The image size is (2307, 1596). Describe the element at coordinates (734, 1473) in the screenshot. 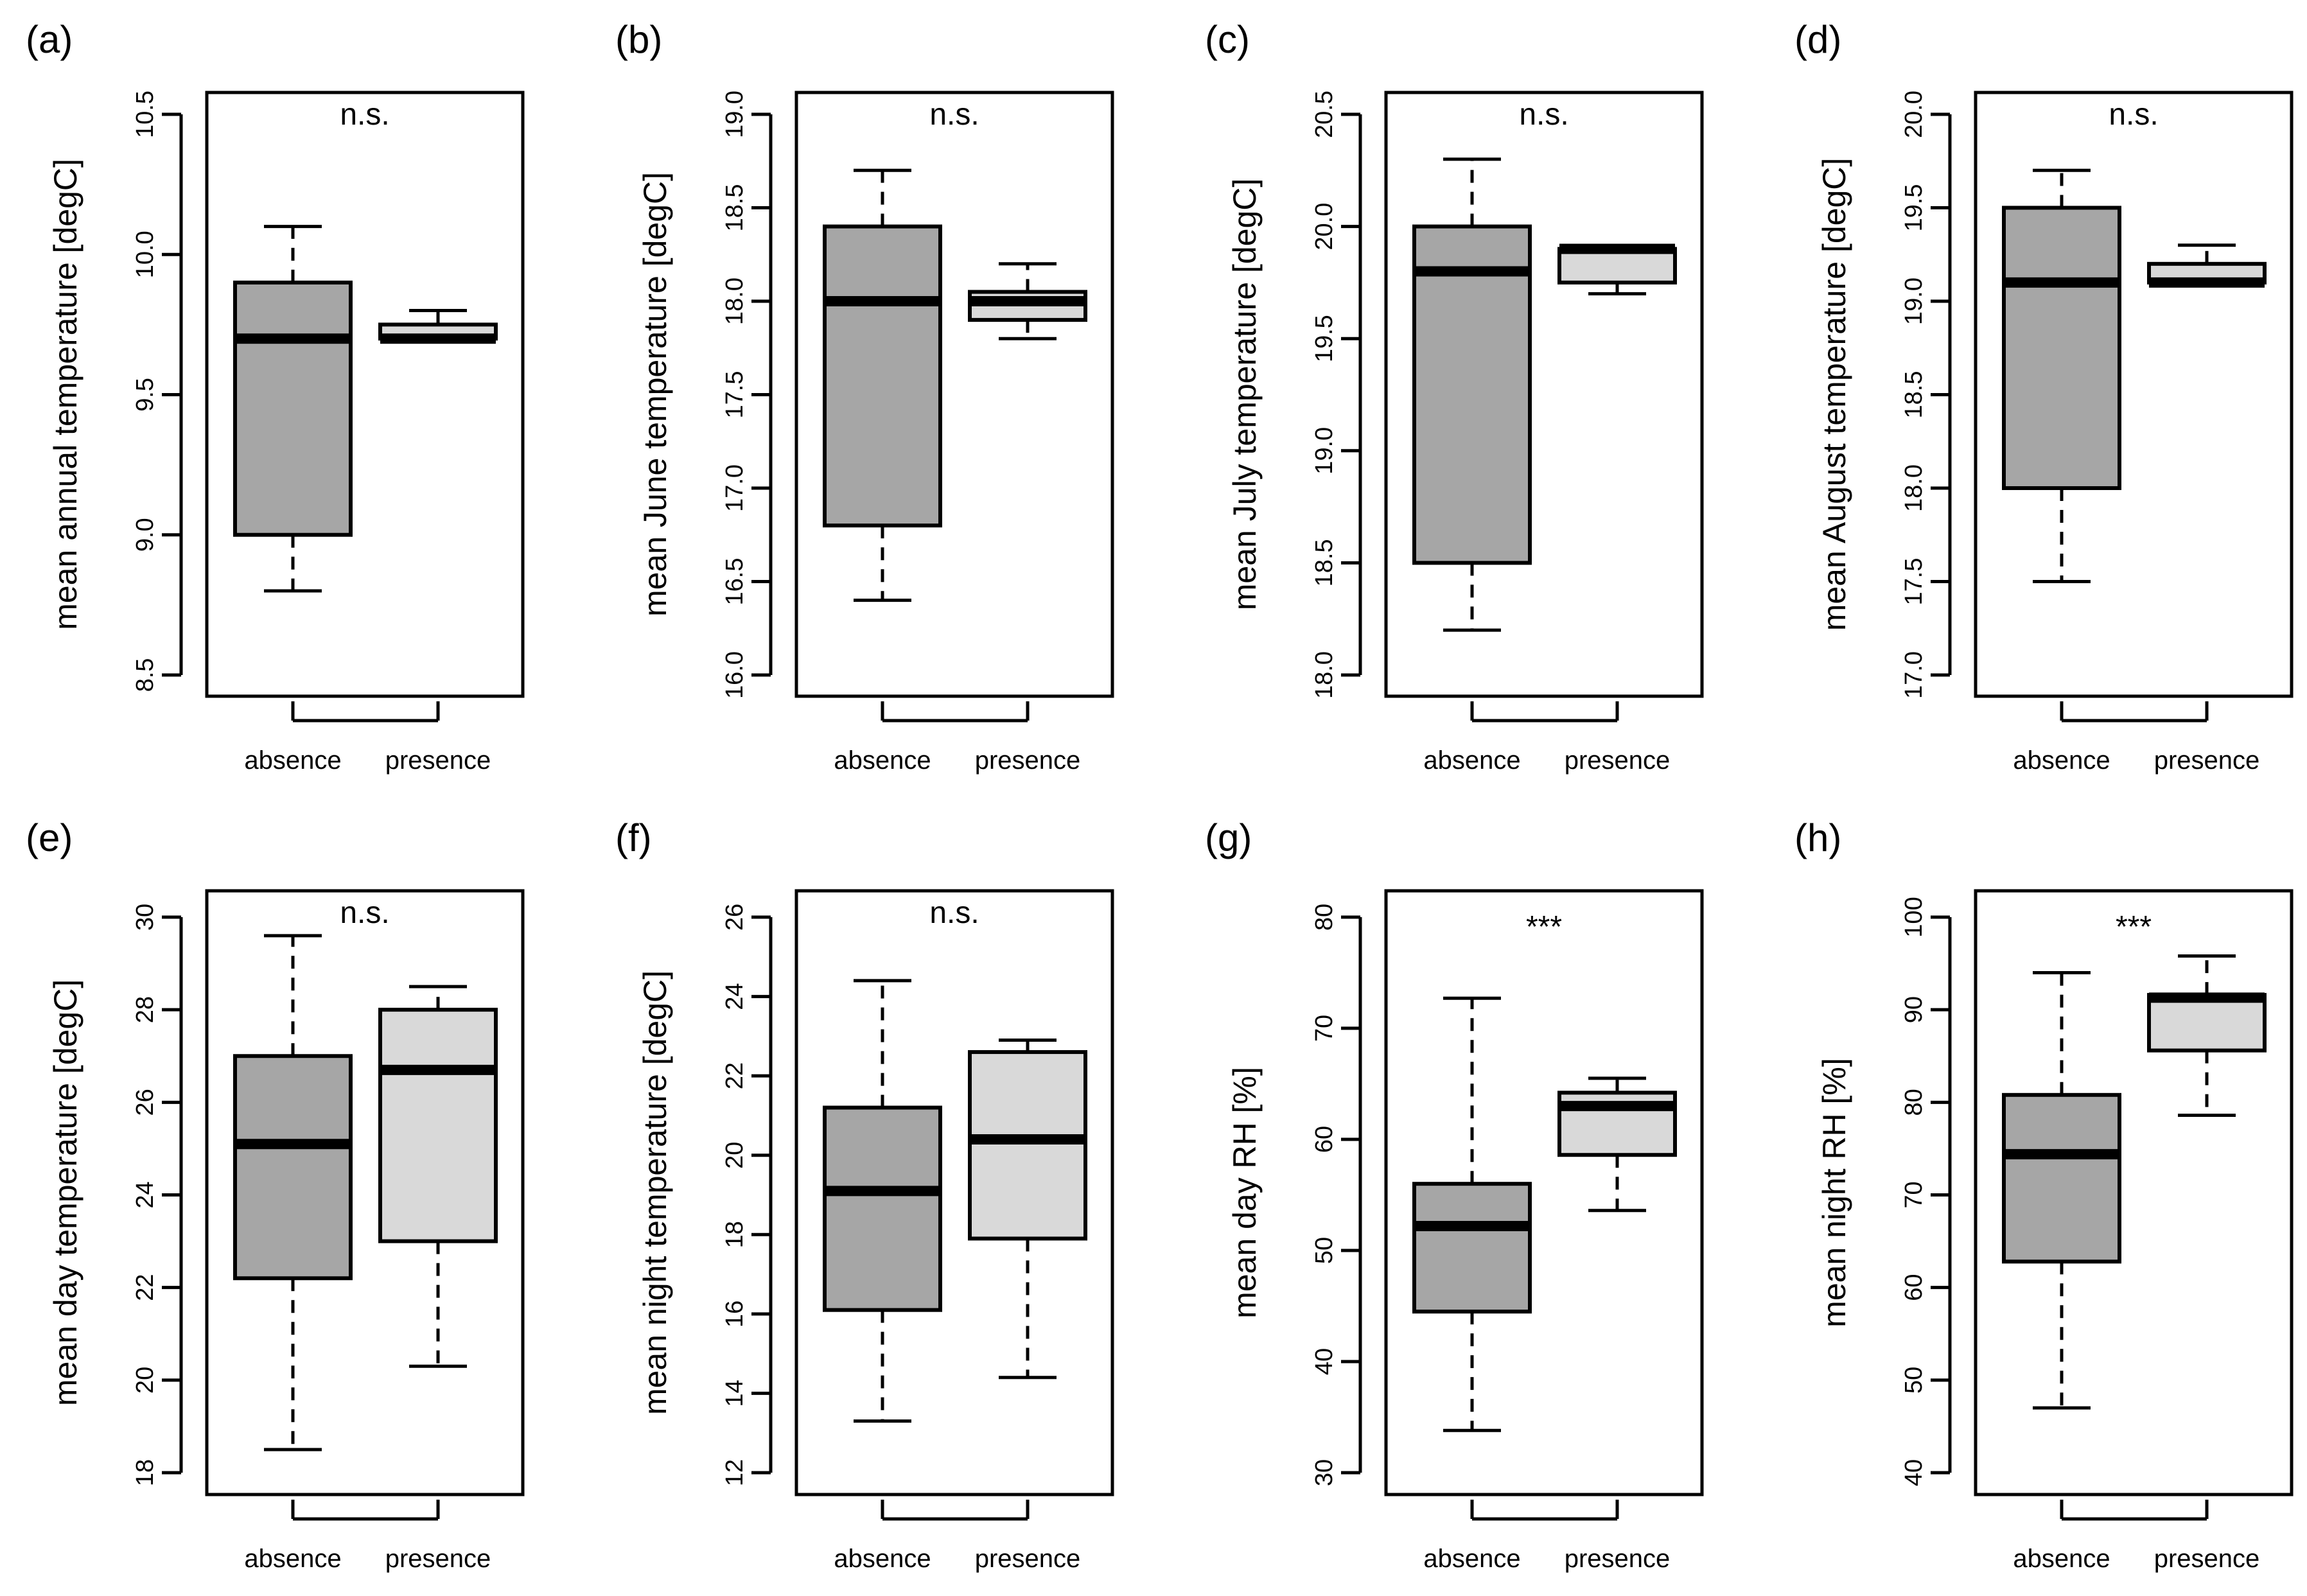

I see `y-tick-label: 12` at that location.